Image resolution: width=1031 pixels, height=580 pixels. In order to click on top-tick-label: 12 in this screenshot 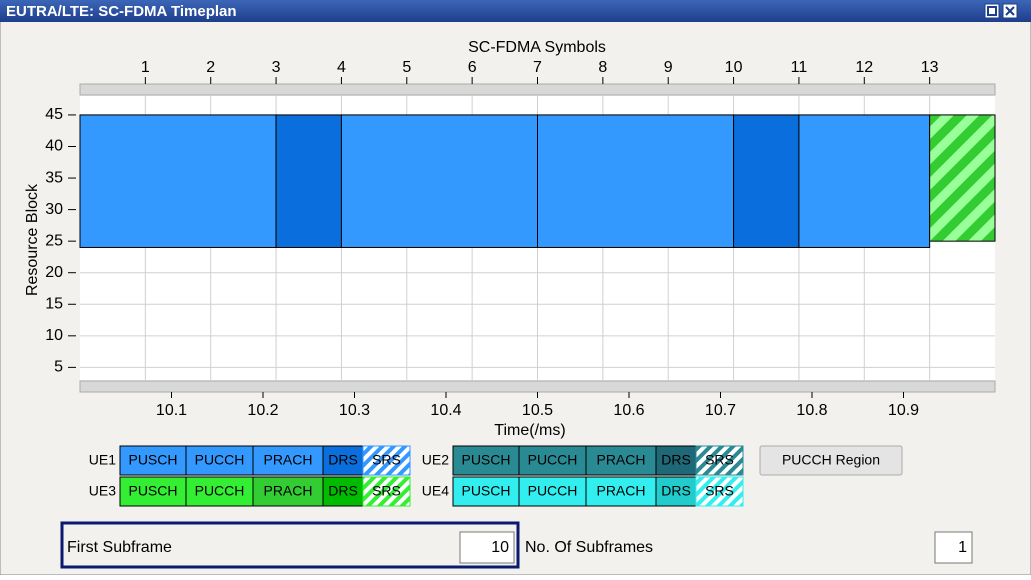, I will do `click(864, 67)`.